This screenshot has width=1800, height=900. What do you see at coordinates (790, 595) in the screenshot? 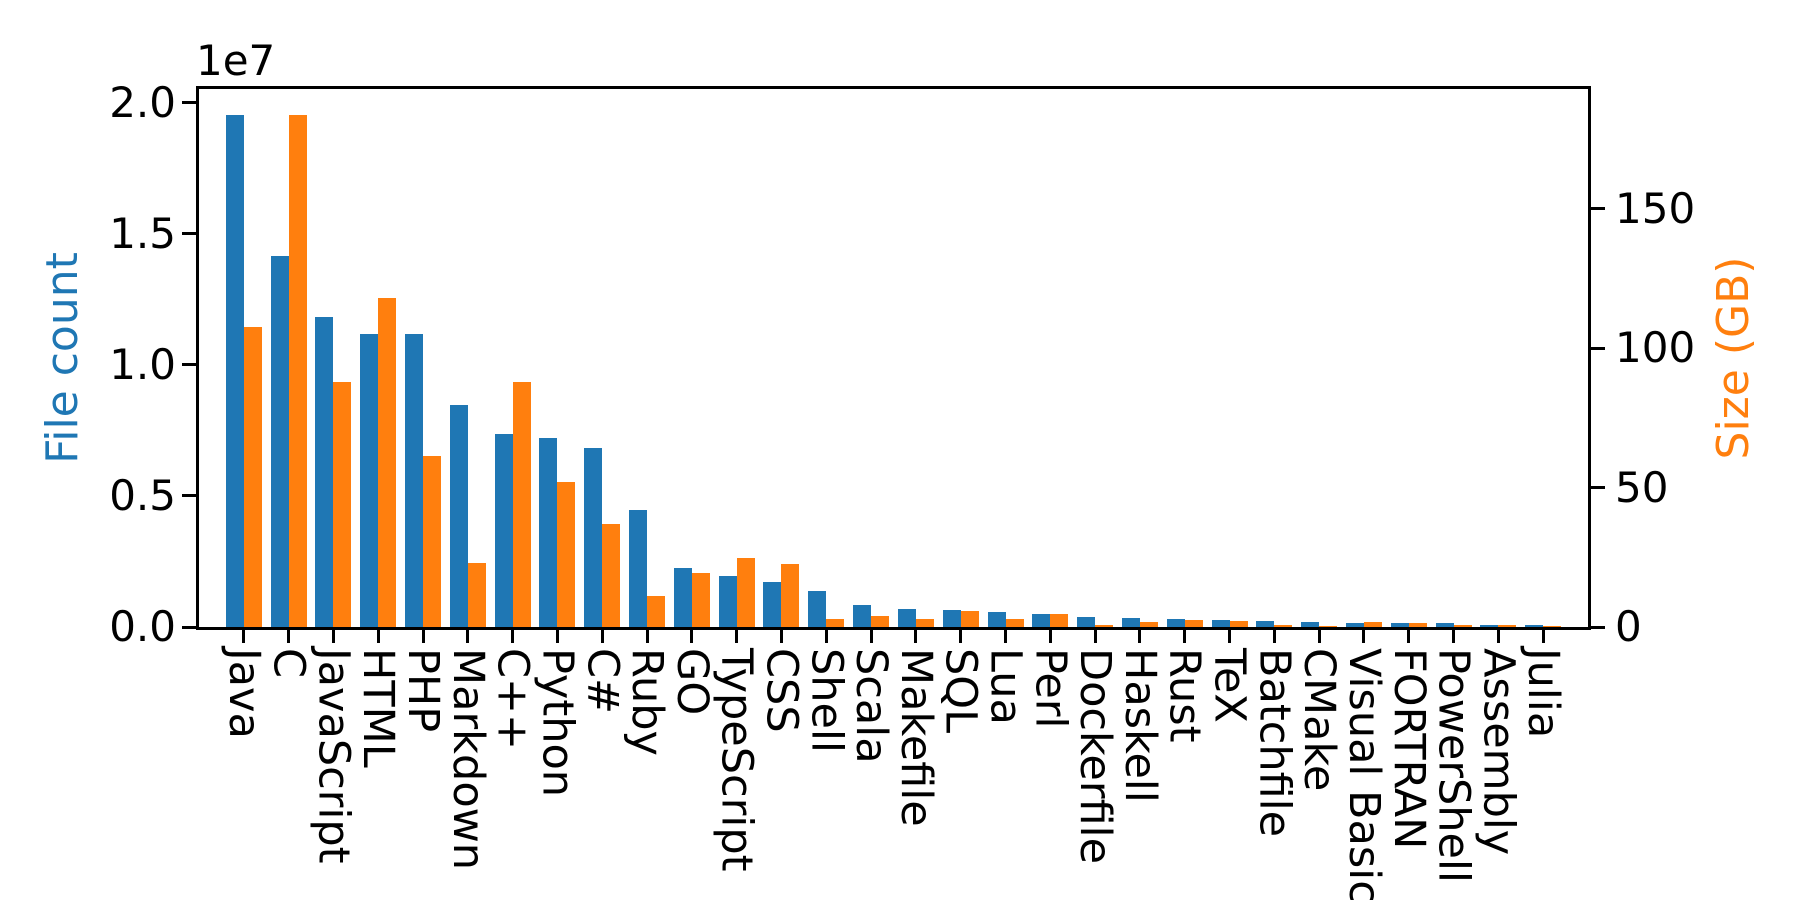
I see `bar-size-gb-css` at bounding box center [790, 595].